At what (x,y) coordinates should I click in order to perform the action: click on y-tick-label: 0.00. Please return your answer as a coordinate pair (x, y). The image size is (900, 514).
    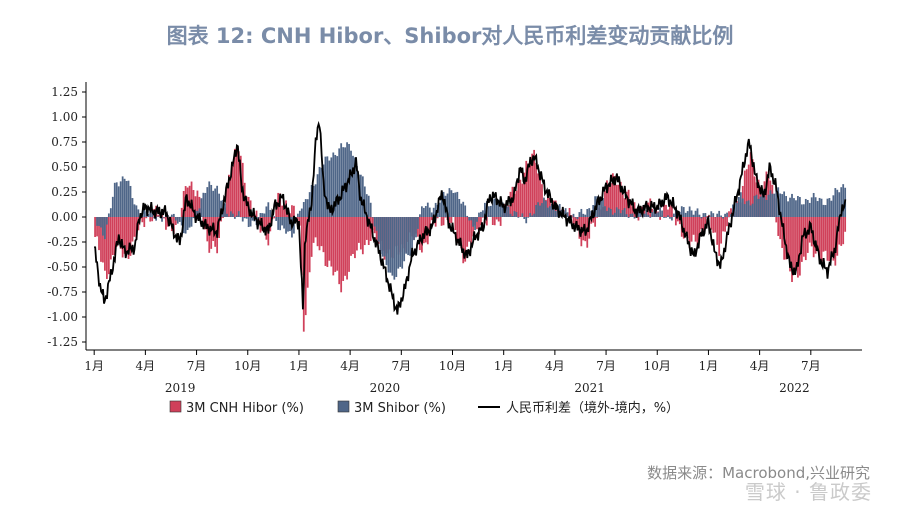
    Looking at the image, I should click on (64, 217).